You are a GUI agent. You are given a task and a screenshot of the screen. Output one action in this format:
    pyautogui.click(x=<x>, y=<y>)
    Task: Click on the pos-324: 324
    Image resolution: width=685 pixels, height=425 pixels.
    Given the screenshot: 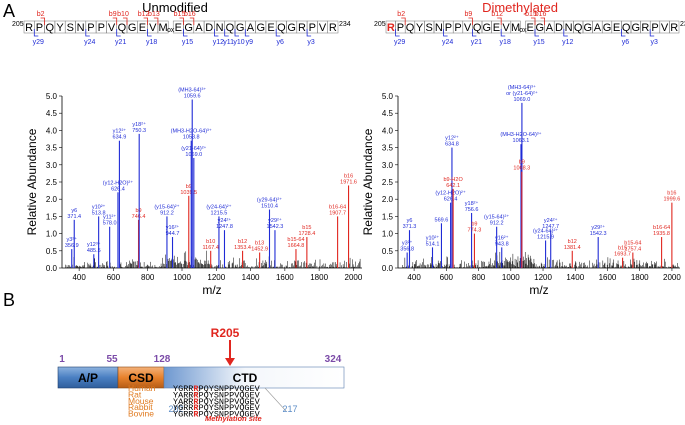 What is the action you would take?
    pyautogui.click(x=333, y=359)
    